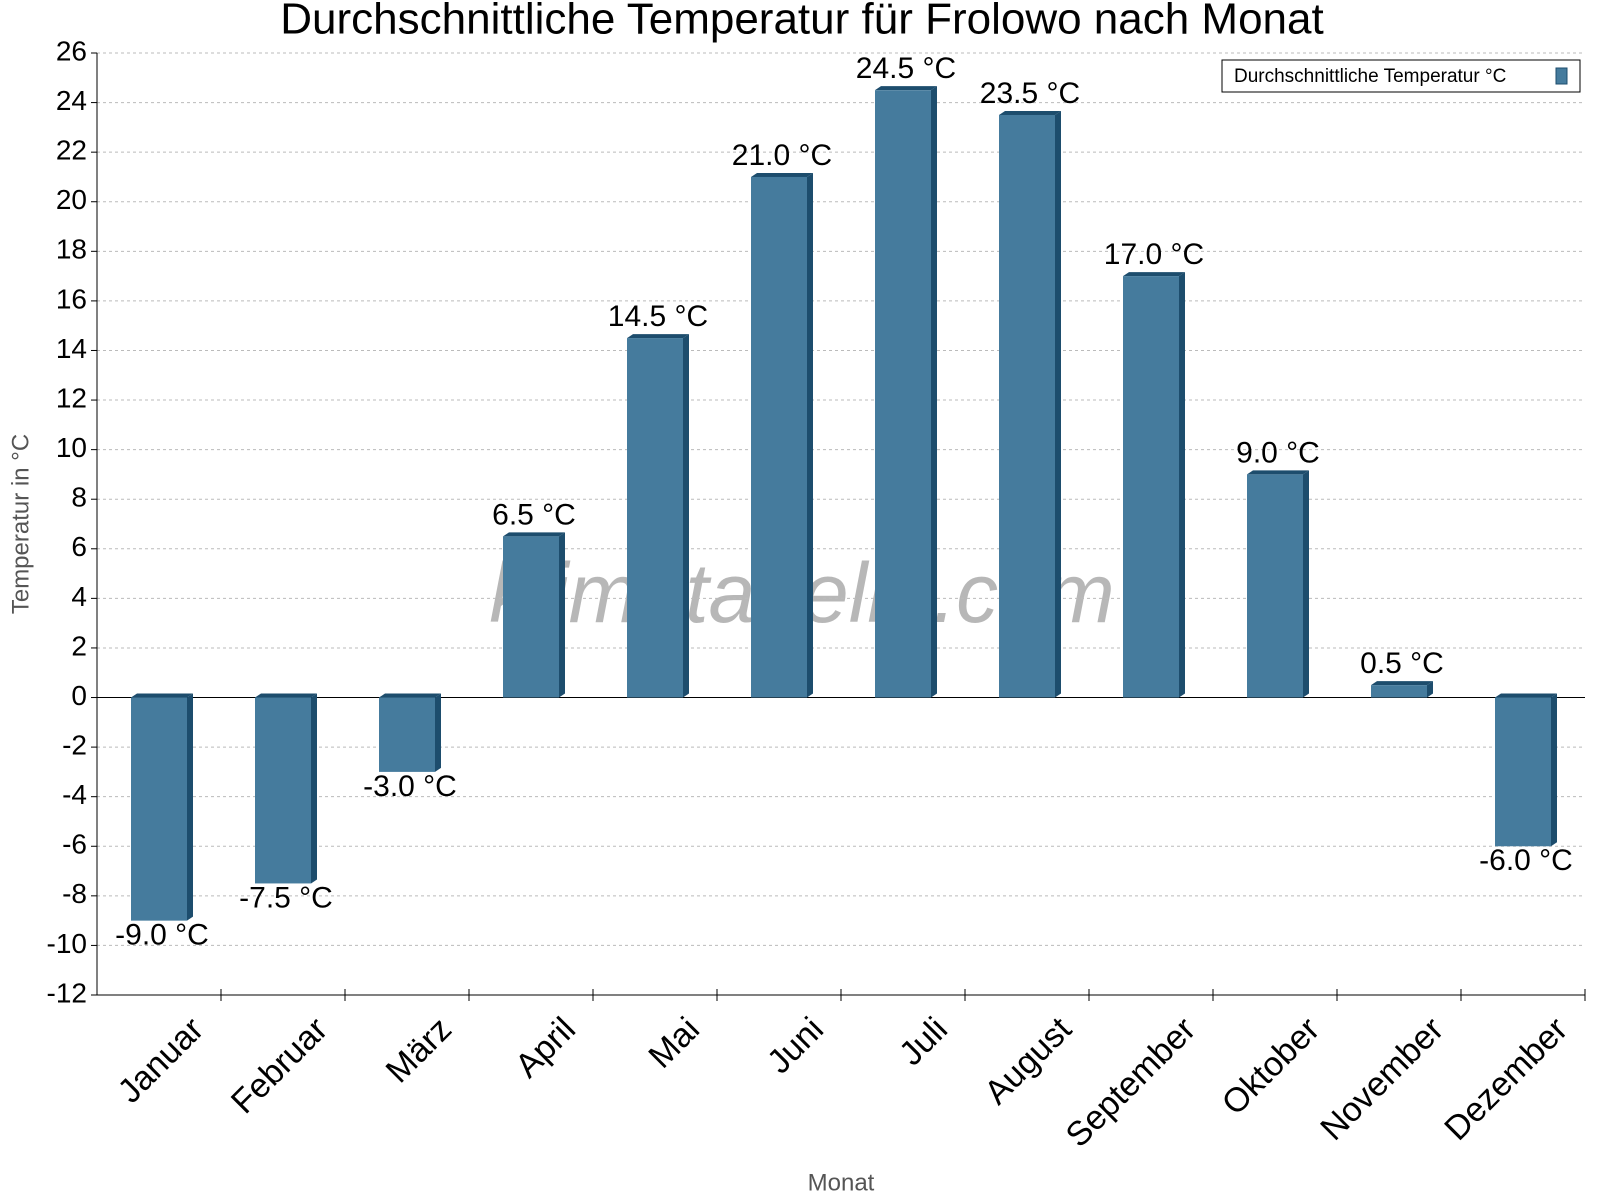  Describe the element at coordinates (67, 992) in the screenshot. I see `y-tick-label: -12` at that location.